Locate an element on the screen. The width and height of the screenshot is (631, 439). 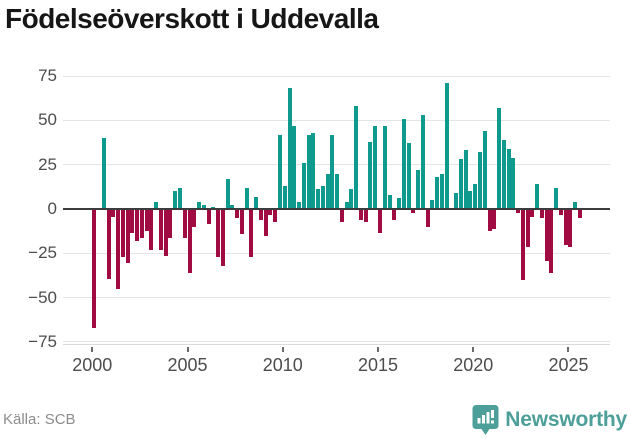
bar-2010-q2 is located at coordinates (289, 148).